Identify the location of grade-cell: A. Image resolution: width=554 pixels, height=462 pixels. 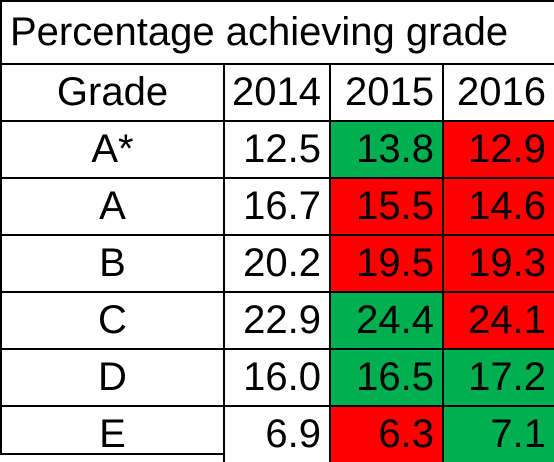
(113, 206).